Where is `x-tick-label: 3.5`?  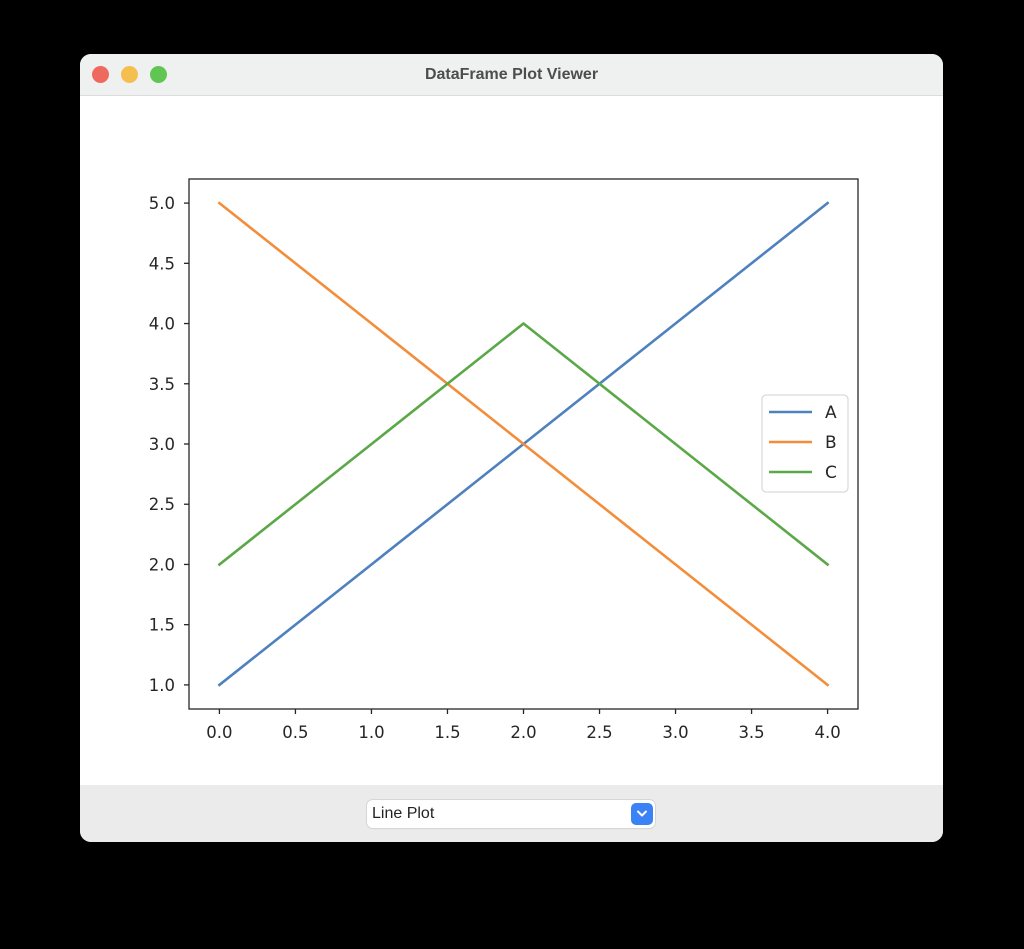 x-tick-label: 3.5 is located at coordinates (751, 732).